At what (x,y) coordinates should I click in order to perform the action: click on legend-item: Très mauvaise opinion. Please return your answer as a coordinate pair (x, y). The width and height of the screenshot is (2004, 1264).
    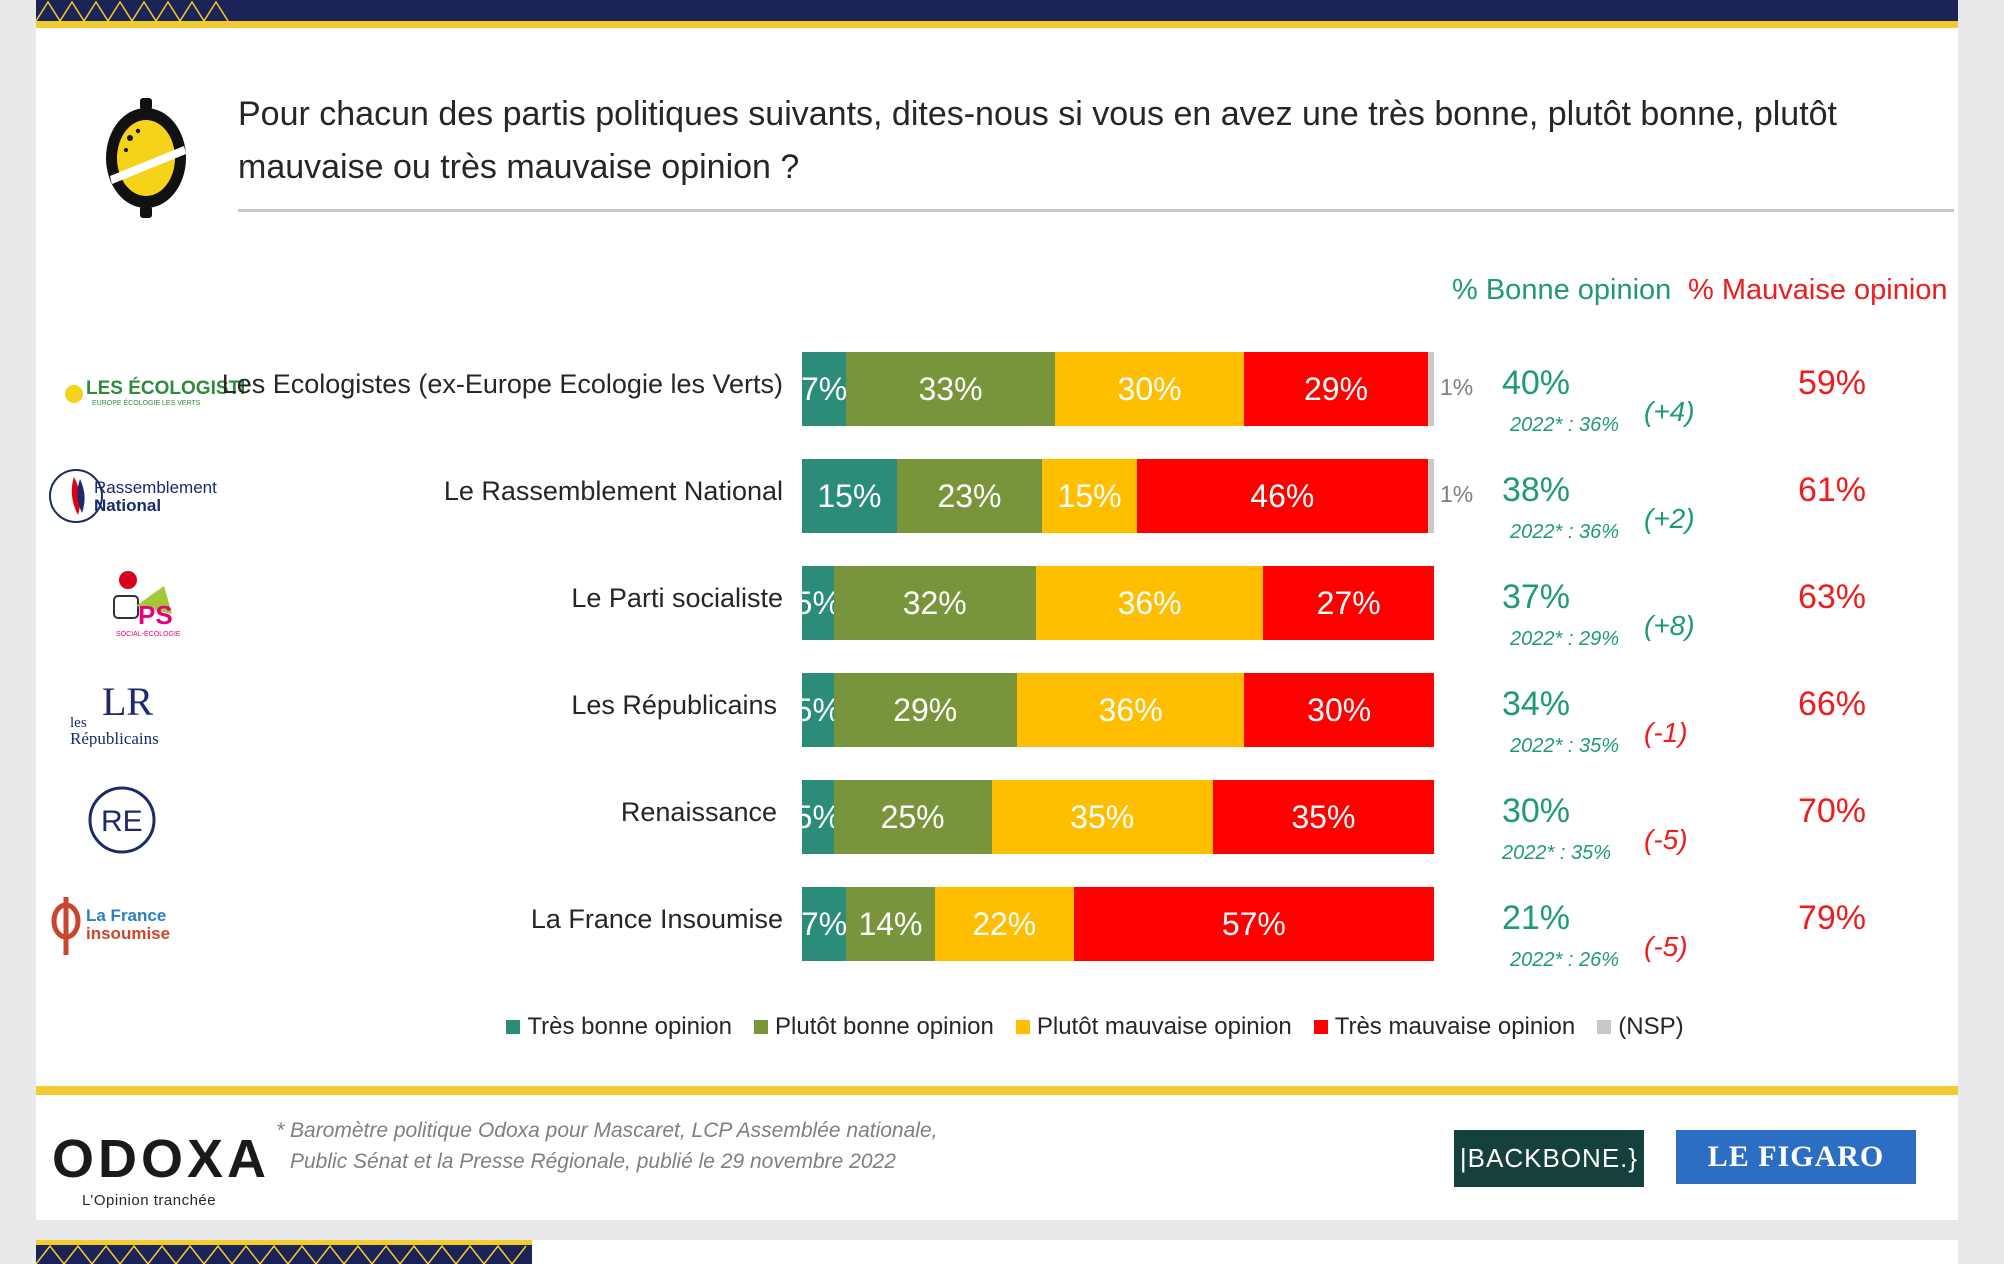
    Looking at the image, I should click on (1444, 1027).